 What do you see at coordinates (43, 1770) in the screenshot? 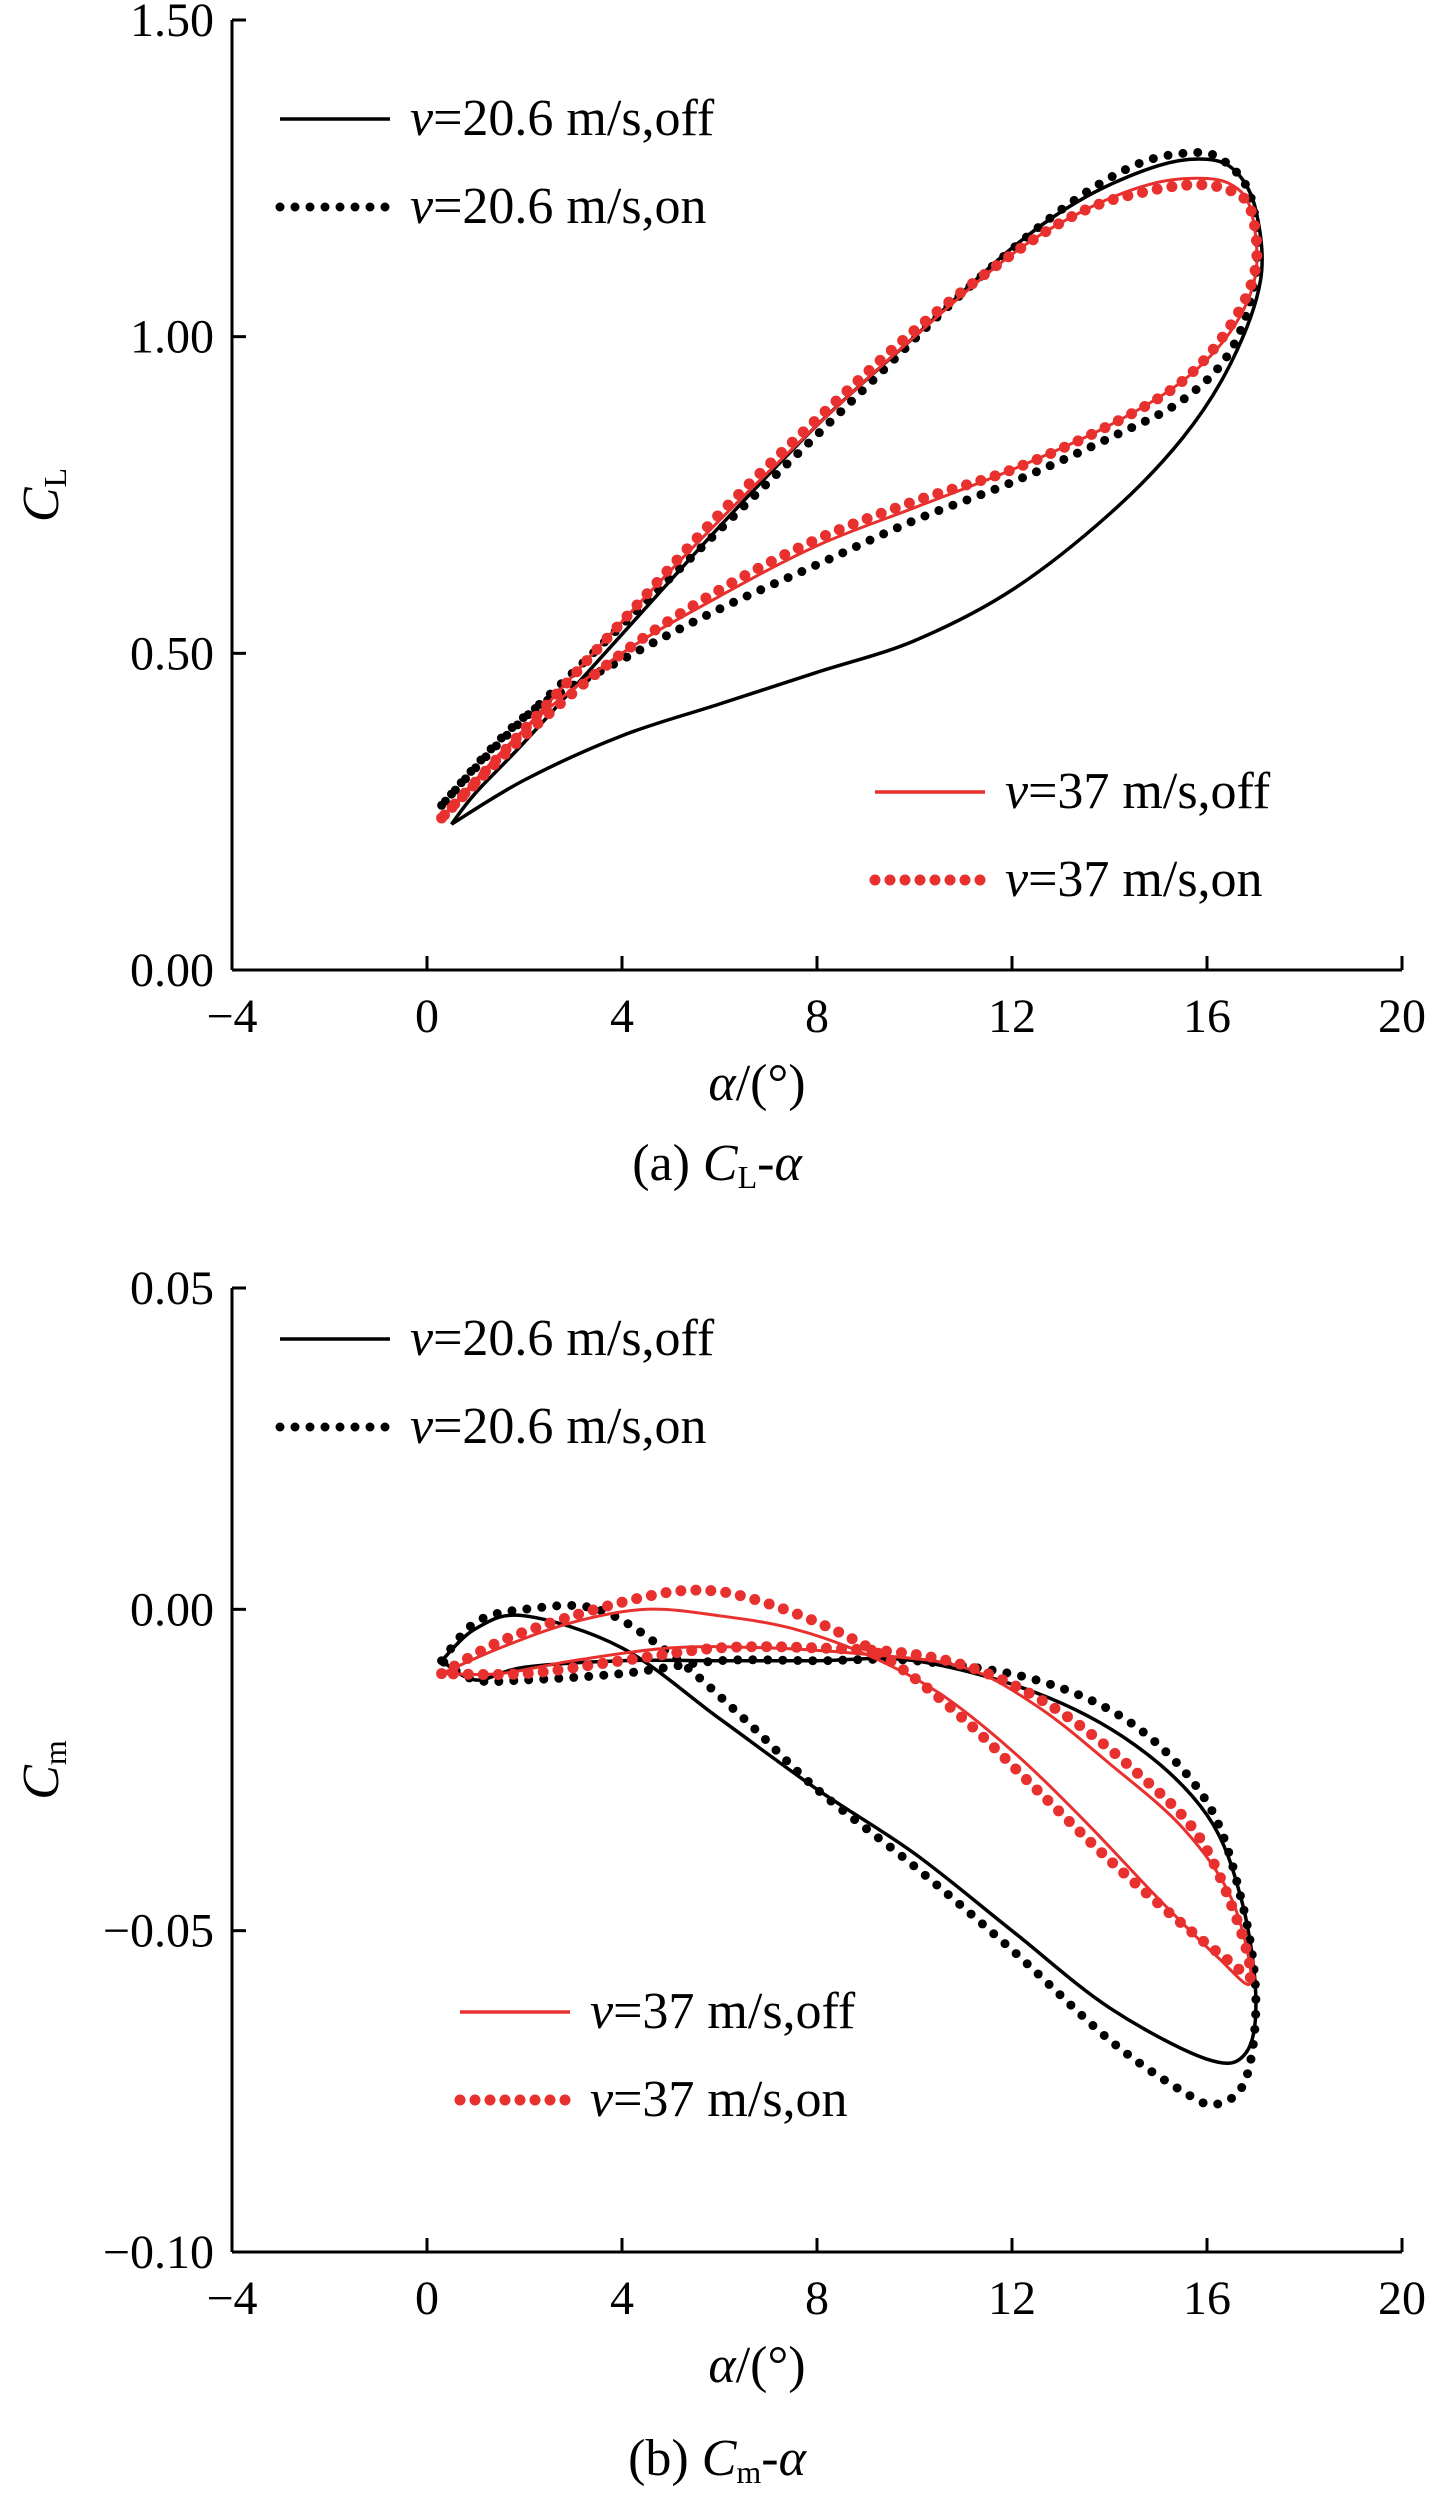
I see `y-axis-title: Cm` at bounding box center [43, 1770].